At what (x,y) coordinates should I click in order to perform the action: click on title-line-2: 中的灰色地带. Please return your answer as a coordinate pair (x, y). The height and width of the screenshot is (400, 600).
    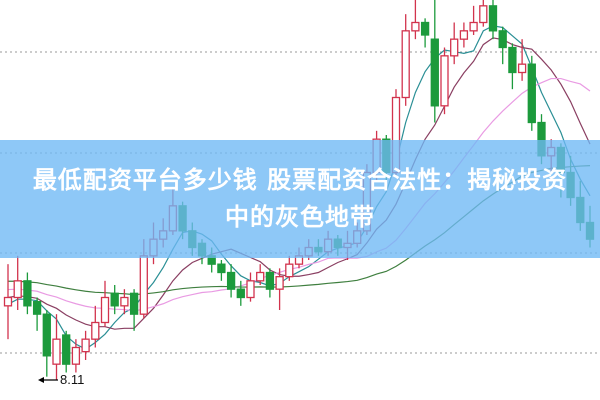
    Looking at the image, I should click on (300, 217).